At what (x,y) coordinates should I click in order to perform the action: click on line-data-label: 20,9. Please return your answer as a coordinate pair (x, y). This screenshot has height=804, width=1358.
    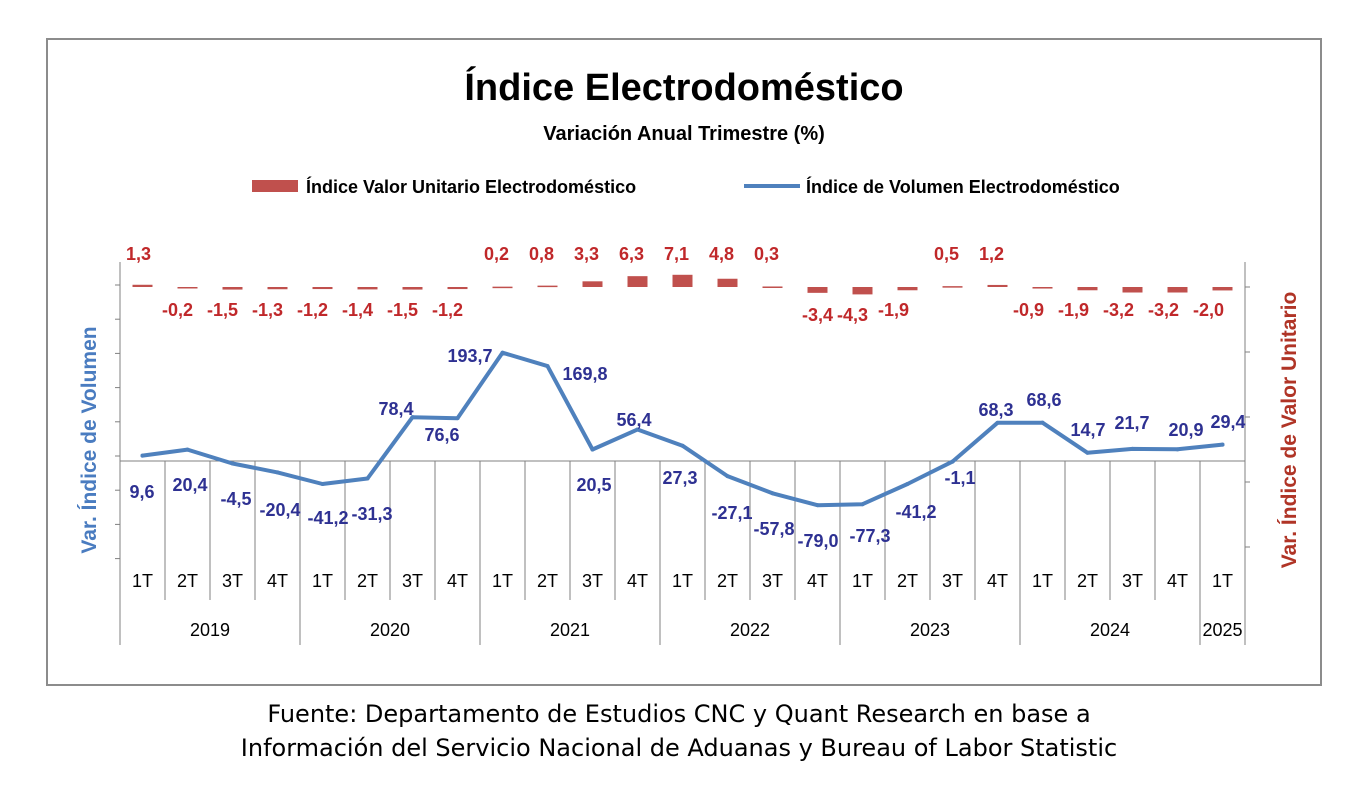
    Looking at the image, I should click on (1185, 430).